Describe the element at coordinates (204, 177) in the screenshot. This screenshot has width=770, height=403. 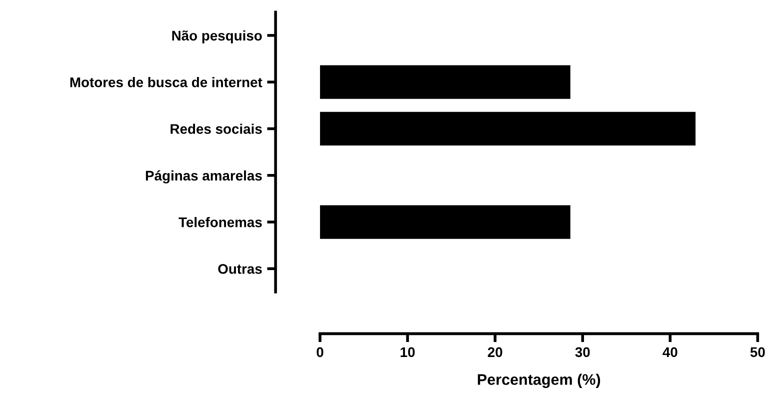
I see `y-tick-label: Páginas amarelas` at that location.